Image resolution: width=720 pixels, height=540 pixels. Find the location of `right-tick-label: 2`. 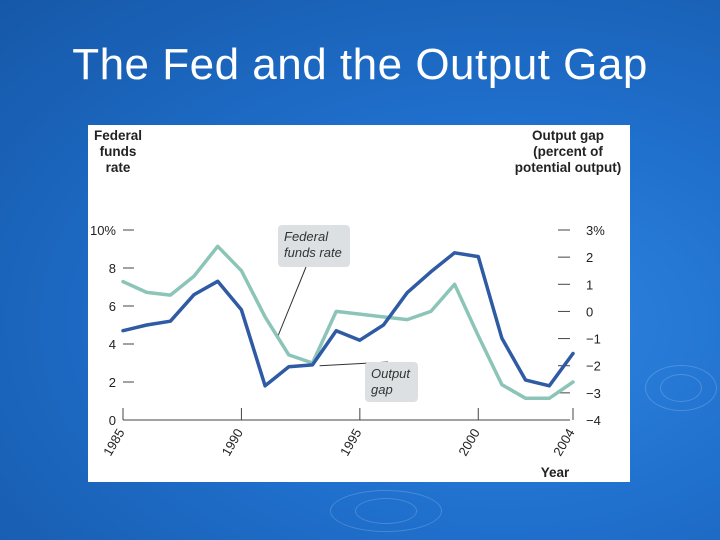

right-tick-label: 2 is located at coordinates (589, 257).